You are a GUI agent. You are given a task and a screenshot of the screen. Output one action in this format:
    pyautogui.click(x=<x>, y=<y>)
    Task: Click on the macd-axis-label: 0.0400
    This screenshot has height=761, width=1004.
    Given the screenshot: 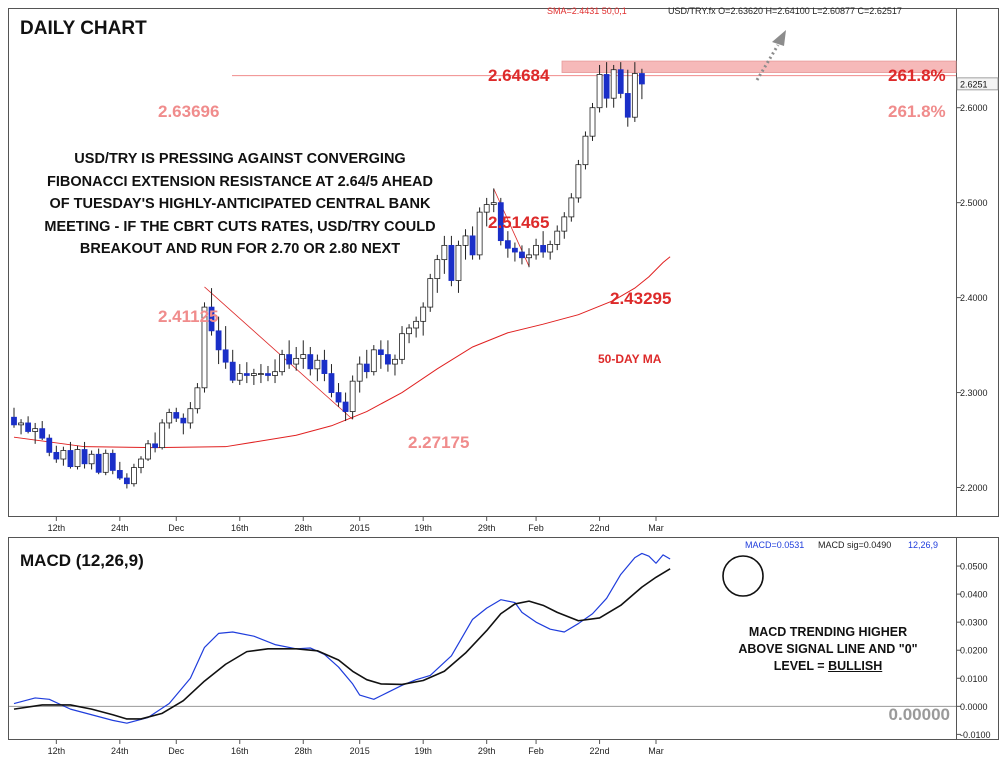 What is the action you would take?
    pyautogui.click(x=974, y=595)
    